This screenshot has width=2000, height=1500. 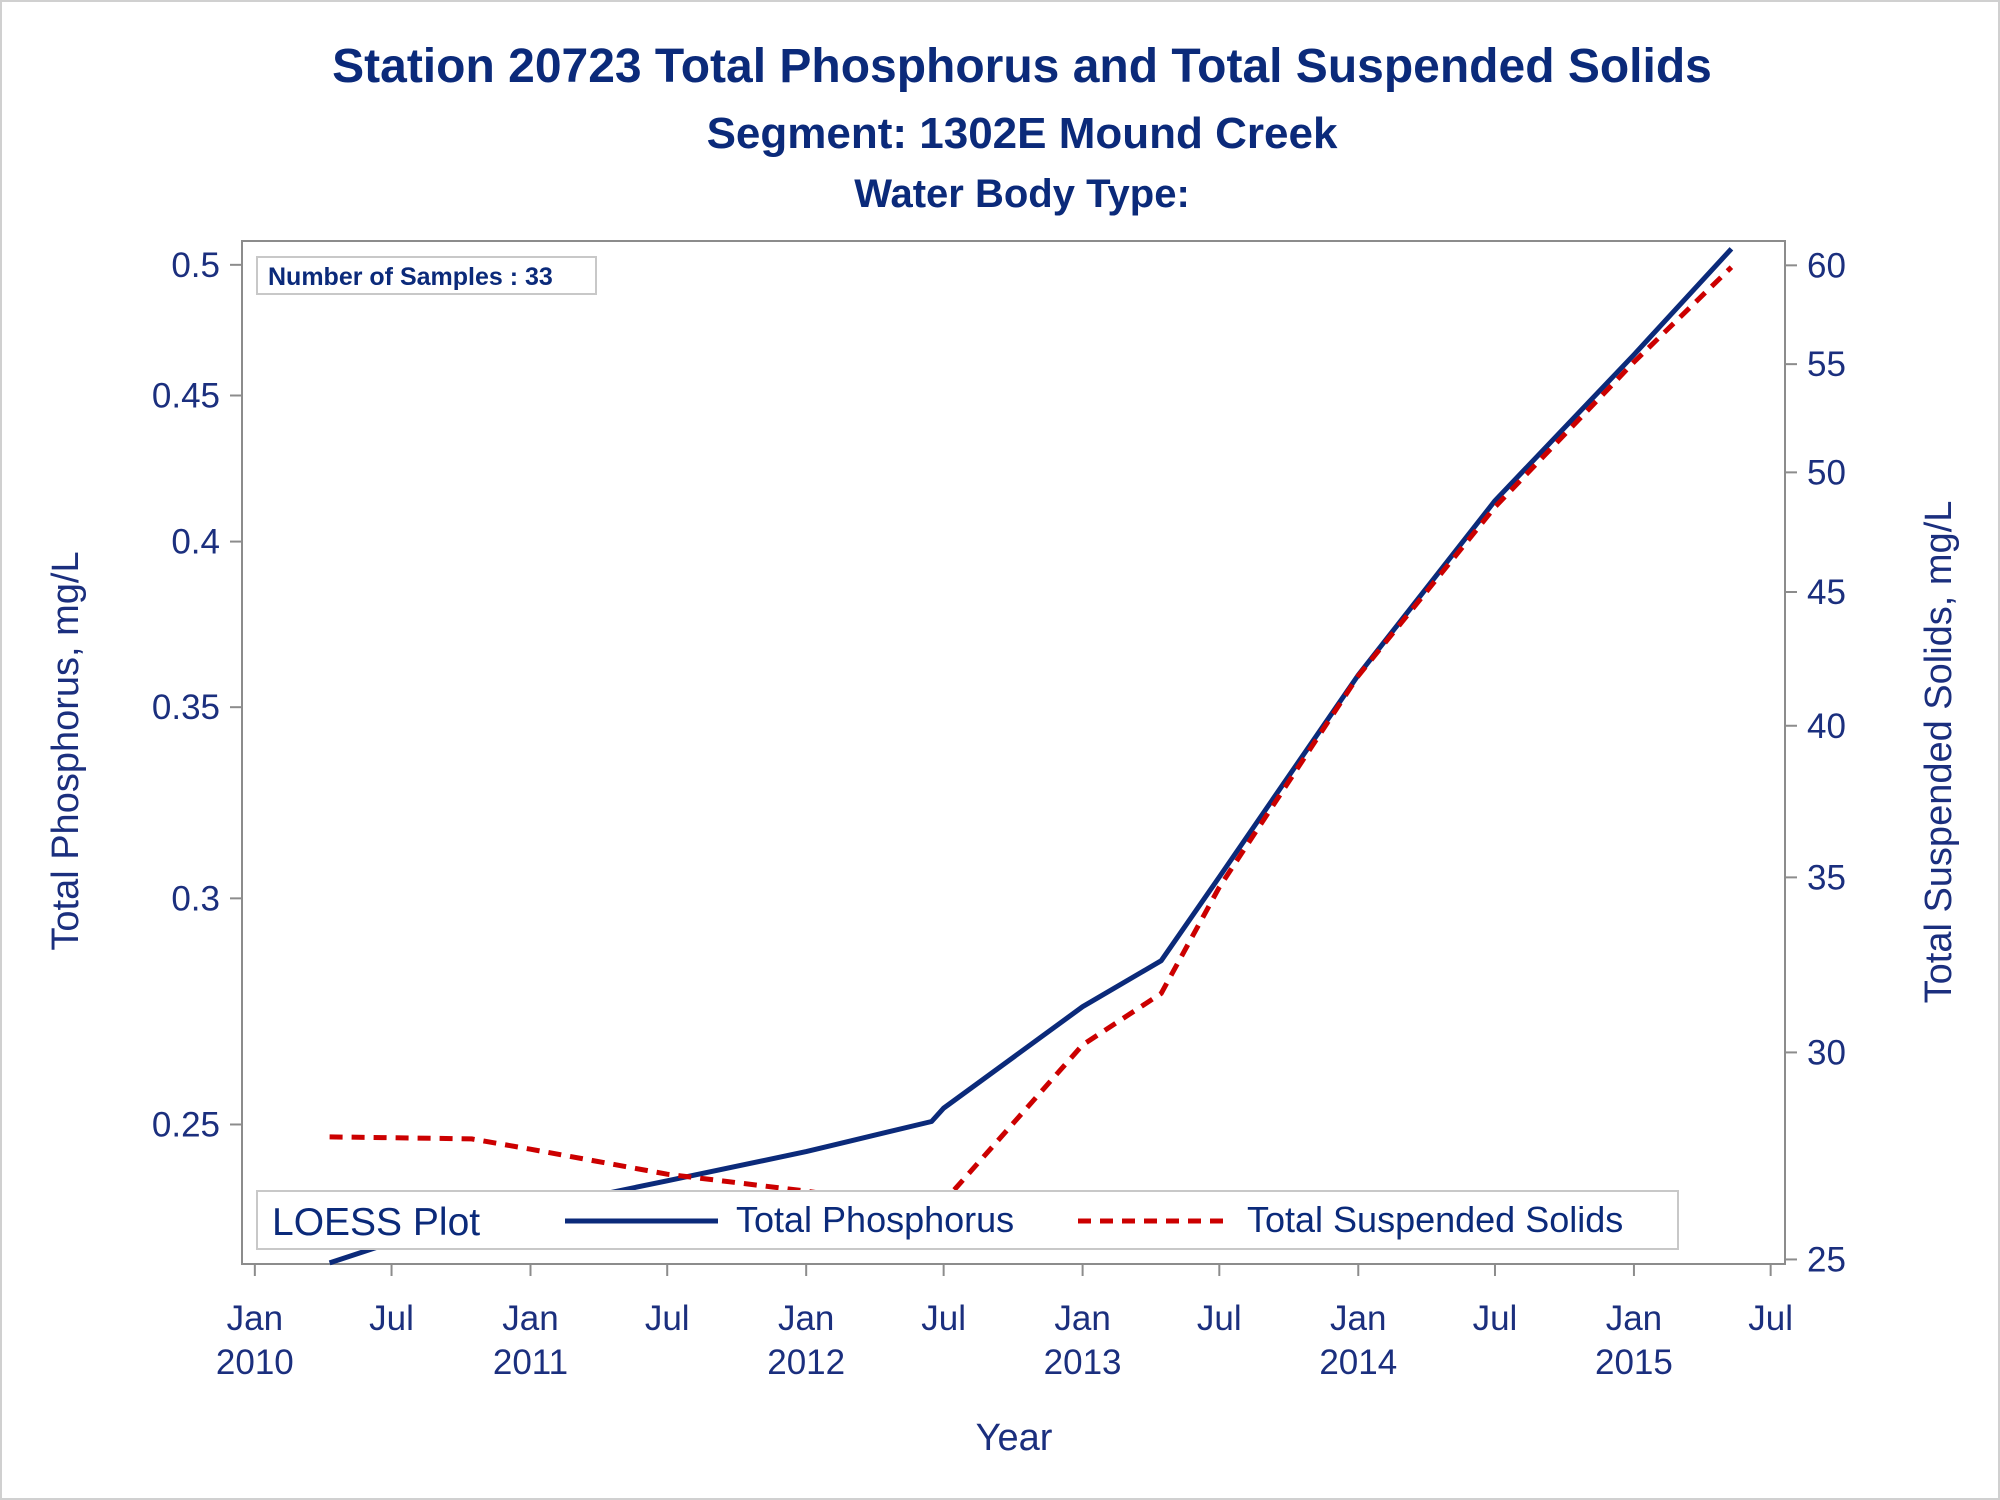 I want to click on y-right-ticks: 25 30 35 40 45 50 55 60, so click(x=1815, y=762).